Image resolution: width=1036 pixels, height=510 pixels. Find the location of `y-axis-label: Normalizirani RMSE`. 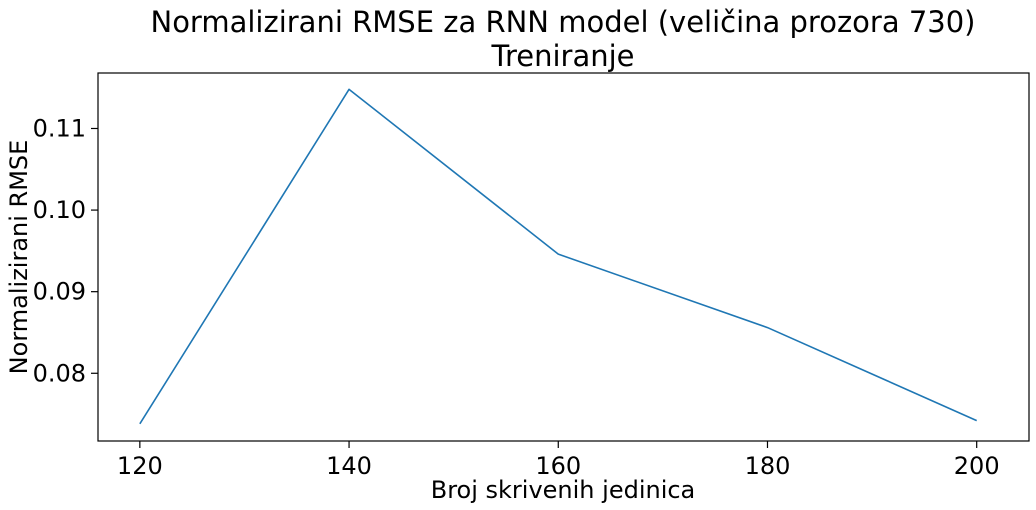

y-axis-label: Normalizirani RMSE is located at coordinates (19, 257).